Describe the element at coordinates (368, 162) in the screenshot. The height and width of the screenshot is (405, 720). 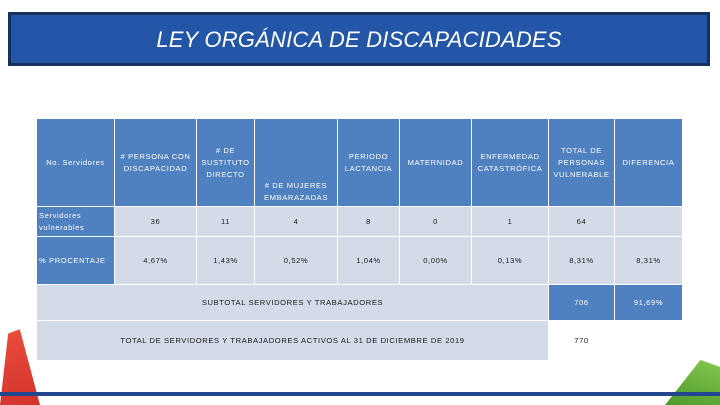
I see `header-lactancia: PERIODO LACTANCIA` at that location.